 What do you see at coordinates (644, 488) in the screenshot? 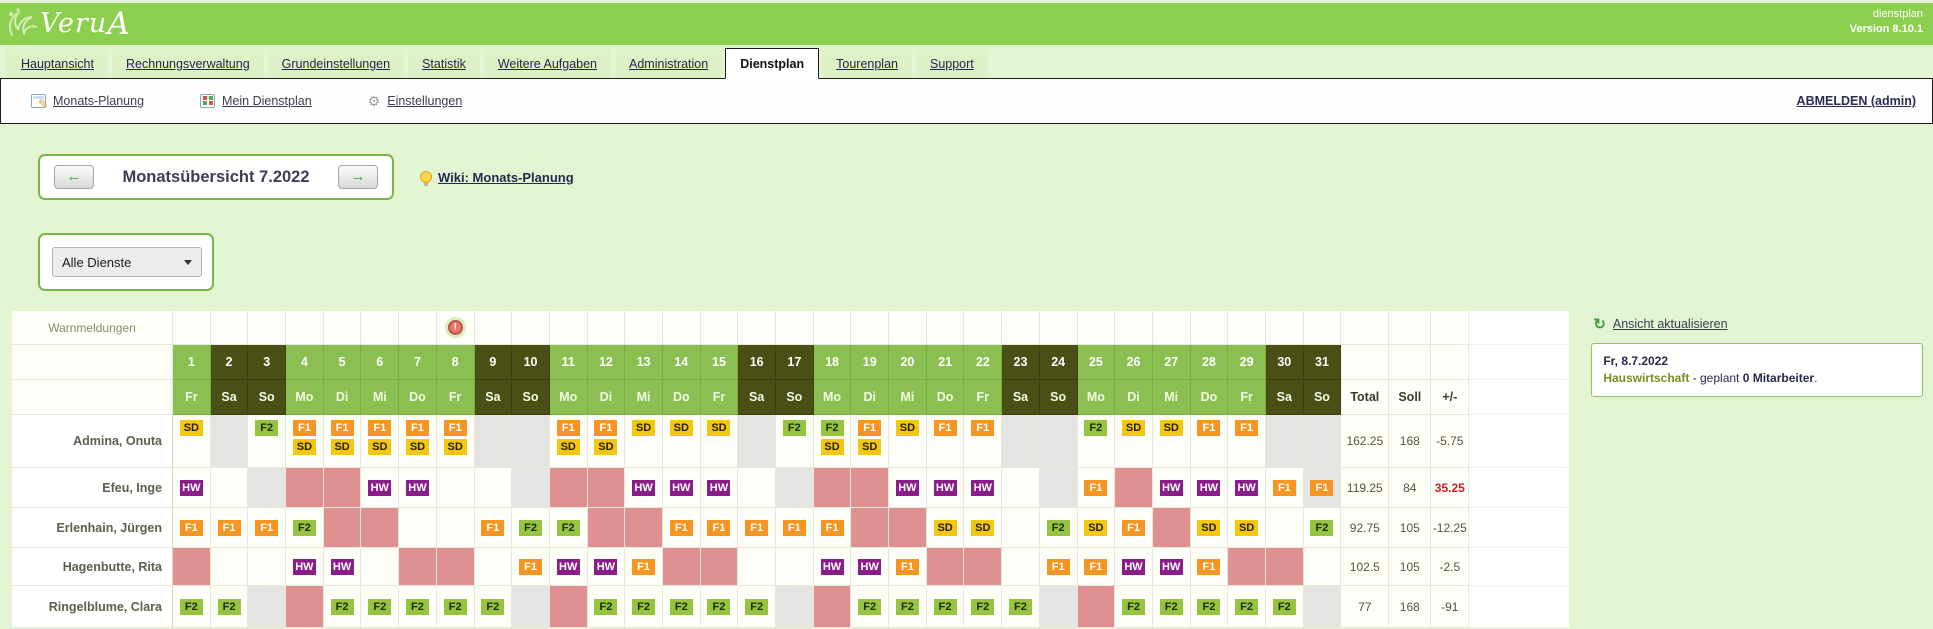
I see `shift-cell-day-13: HW` at bounding box center [644, 488].